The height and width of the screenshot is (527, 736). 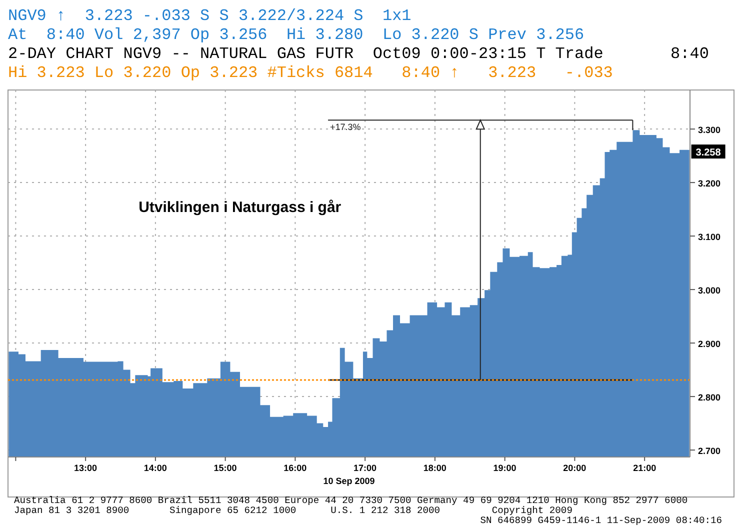 What do you see at coordinates (351, 500) in the screenshot?
I see `text: Australia 61 2 9777 8600 Brazil 5511 3048 4500 Europe 44 20 7330 7500 Germany 49 69 9204 1210 Hong Kong 852 2977 6000` at bounding box center [351, 500].